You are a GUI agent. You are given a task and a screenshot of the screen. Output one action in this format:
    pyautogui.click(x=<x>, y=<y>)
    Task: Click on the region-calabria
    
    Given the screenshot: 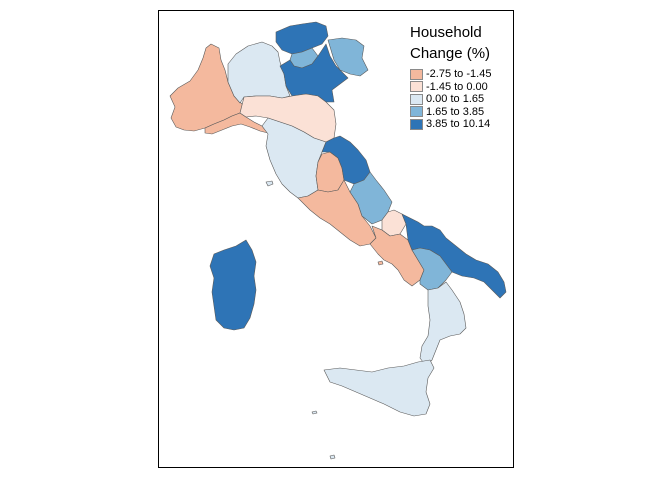 What is the action you would take?
    pyautogui.click(x=443, y=324)
    